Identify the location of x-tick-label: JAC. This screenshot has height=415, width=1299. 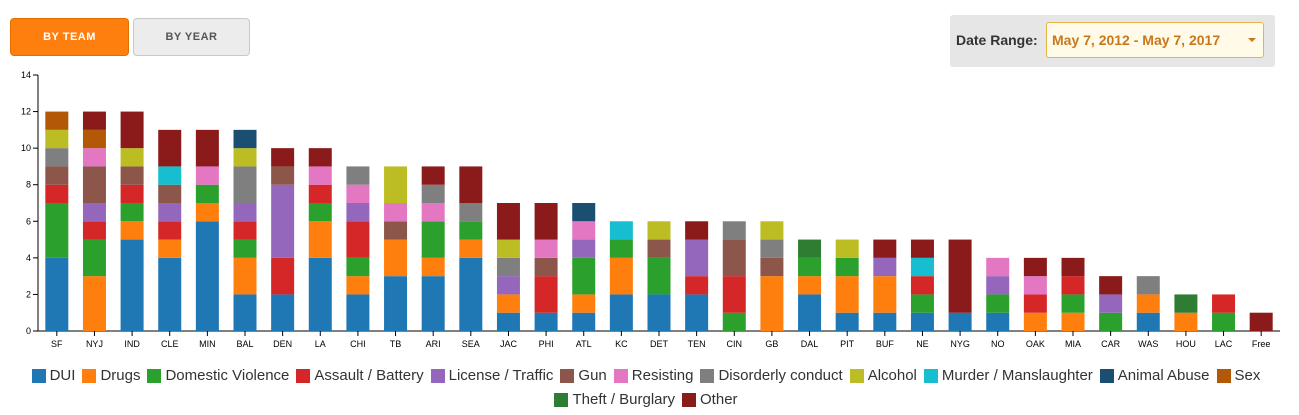
(509, 344).